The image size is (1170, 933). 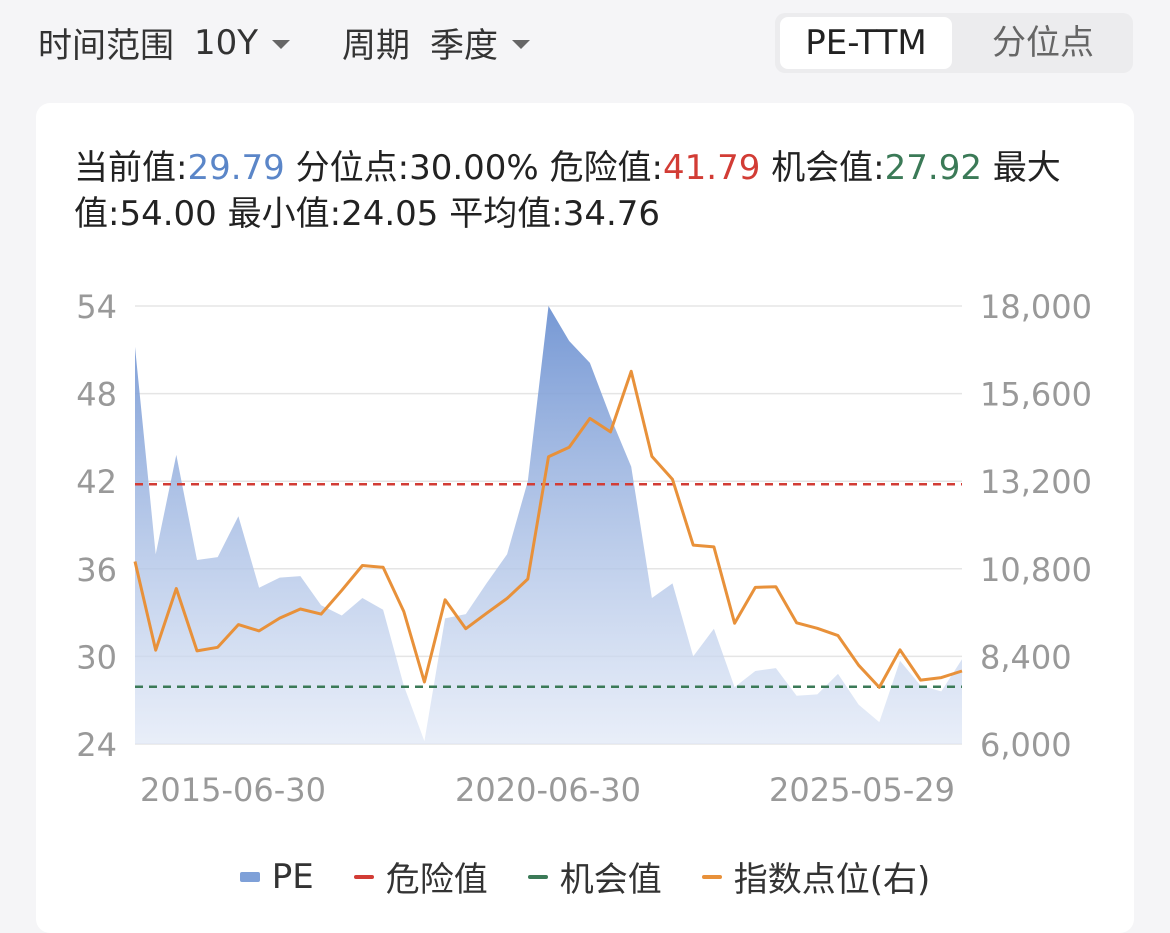 What do you see at coordinates (363, 876) in the screenshot?
I see `legend-swatch-danger` at bounding box center [363, 876].